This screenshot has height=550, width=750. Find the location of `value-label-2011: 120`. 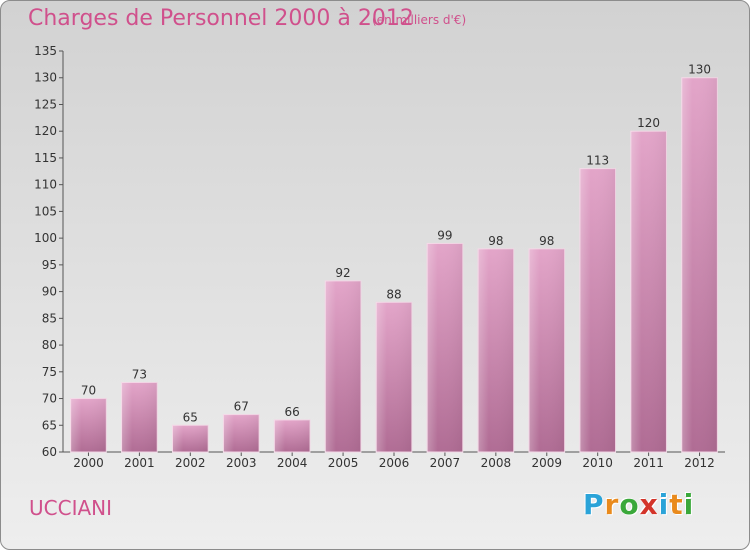

value-label-2011: 120 is located at coordinates (648, 123).